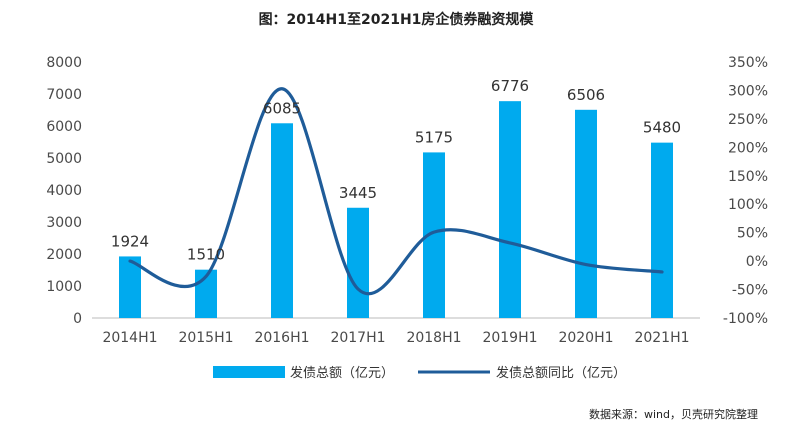 The width and height of the screenshot is (793, 434). What do you see at coordinates (662, 128) in the screenshot?
I see `data-label: 5480` at bounding box center [662, 128].